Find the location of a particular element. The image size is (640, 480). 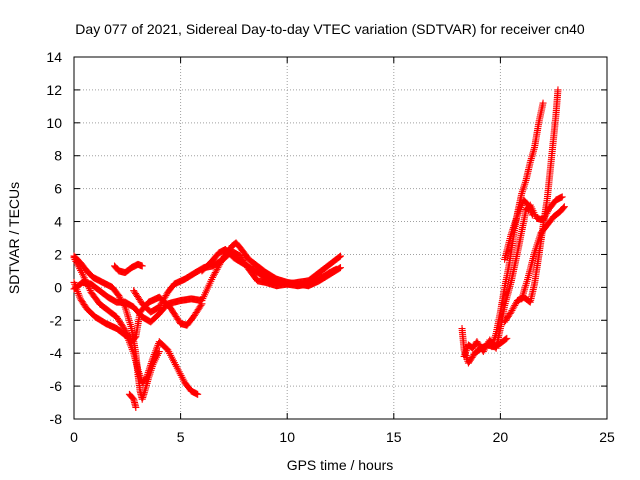

y-tick-label: 8 is located at coordinates (58, 156).